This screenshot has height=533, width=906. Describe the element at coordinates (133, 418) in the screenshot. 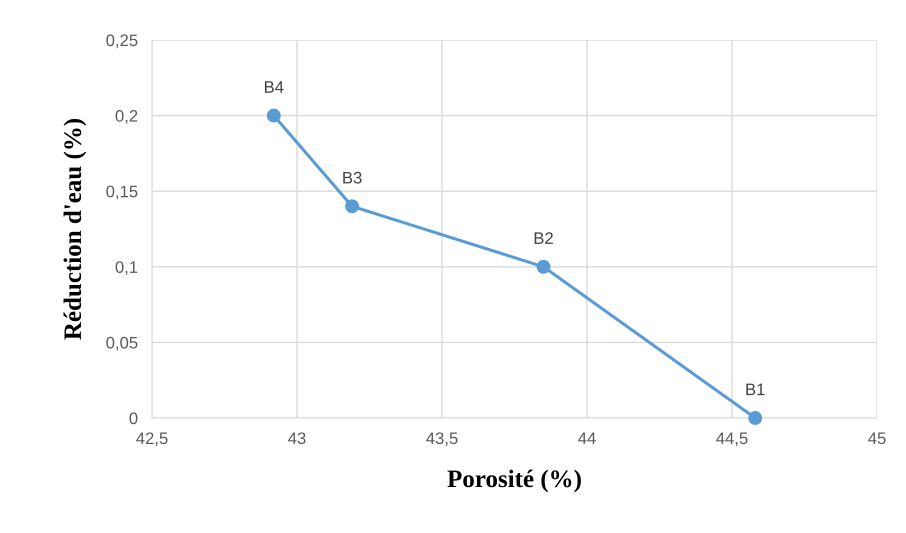

I see `y-tick-label: 0` at that location.